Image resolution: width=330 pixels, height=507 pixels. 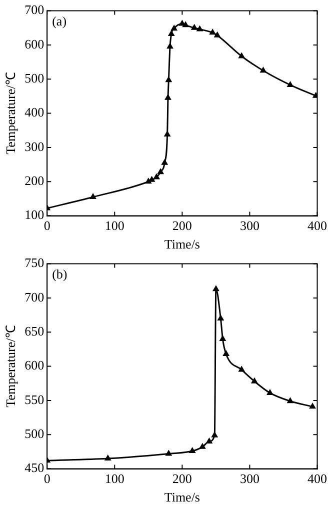 I want to click on y-tick-label: 750, so click(x=34, y=262).